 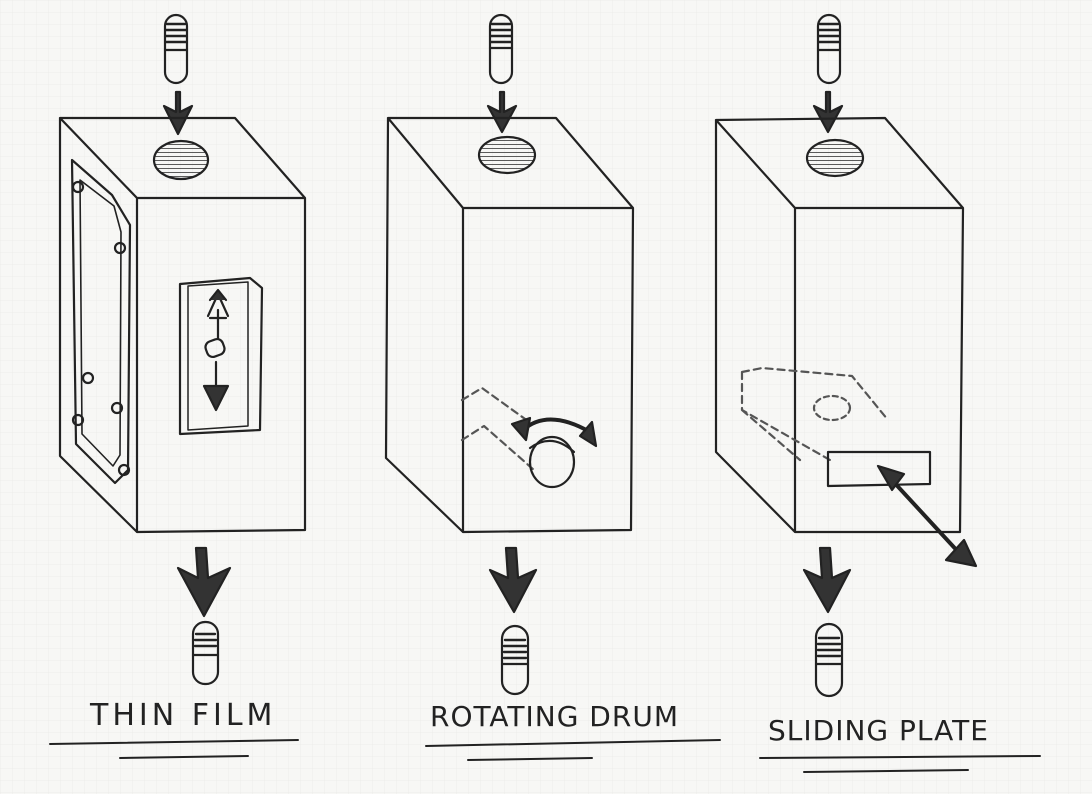 What do you see at coordinates (554, 716) in the screenshot?
I see `label-rotating-drum: Rotating Drum` at bounding box center [554, 716].